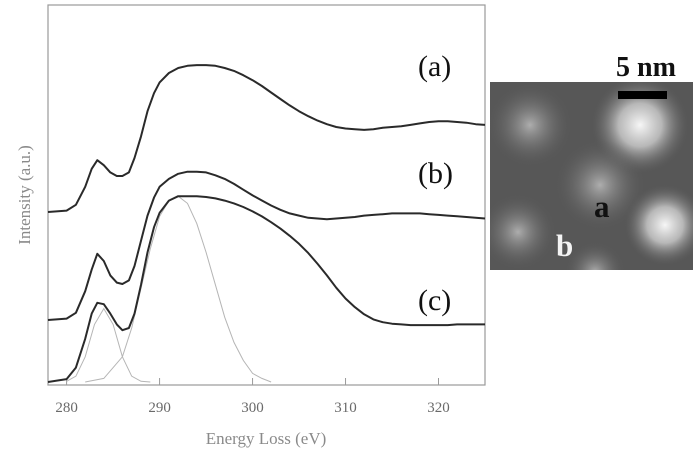 The width and height of the screenshot is (697, 450). What do you see at coordinates (591, 176) in the screenshot?
I see `stem-image` at bounding box center [591, 176].